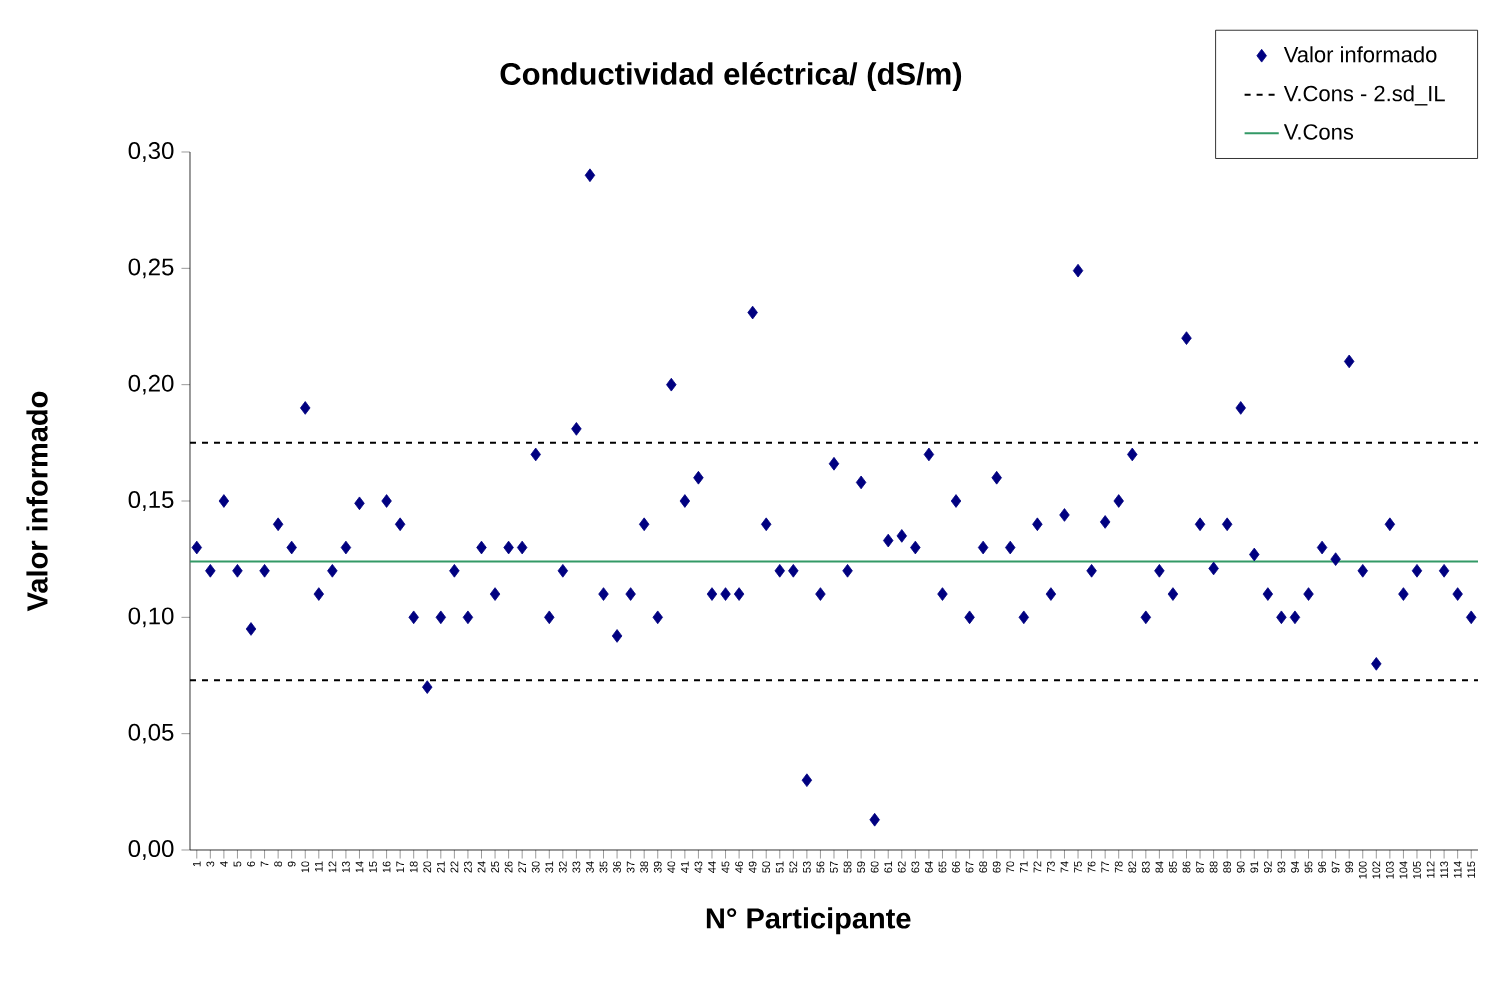 The height and width of the screenshot is (987, 1506). I want to click on x-tick-label: 64, so click(929, 867).